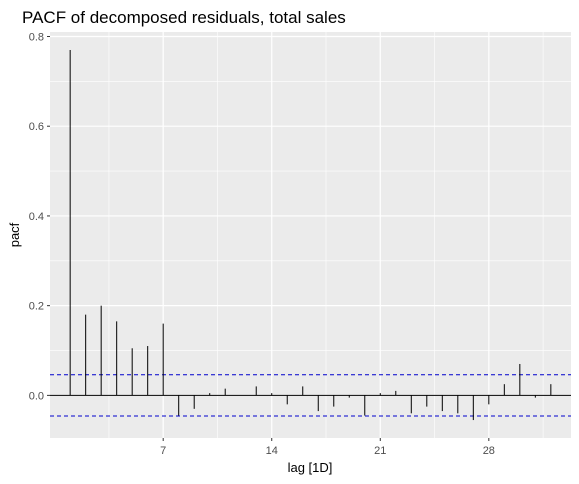  Describe the element at coordinates (36, 127) in the screenshot. I see `y-tick-label: 0.6` at that location.